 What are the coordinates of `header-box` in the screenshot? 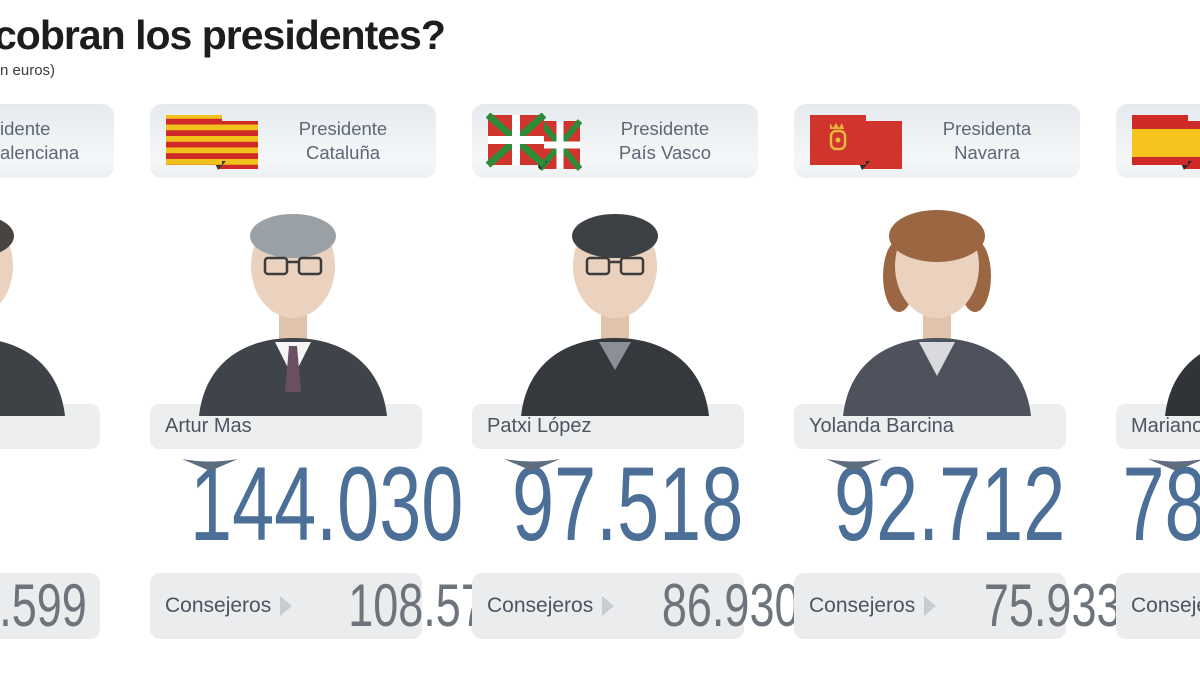 It's located at (1158, 141).